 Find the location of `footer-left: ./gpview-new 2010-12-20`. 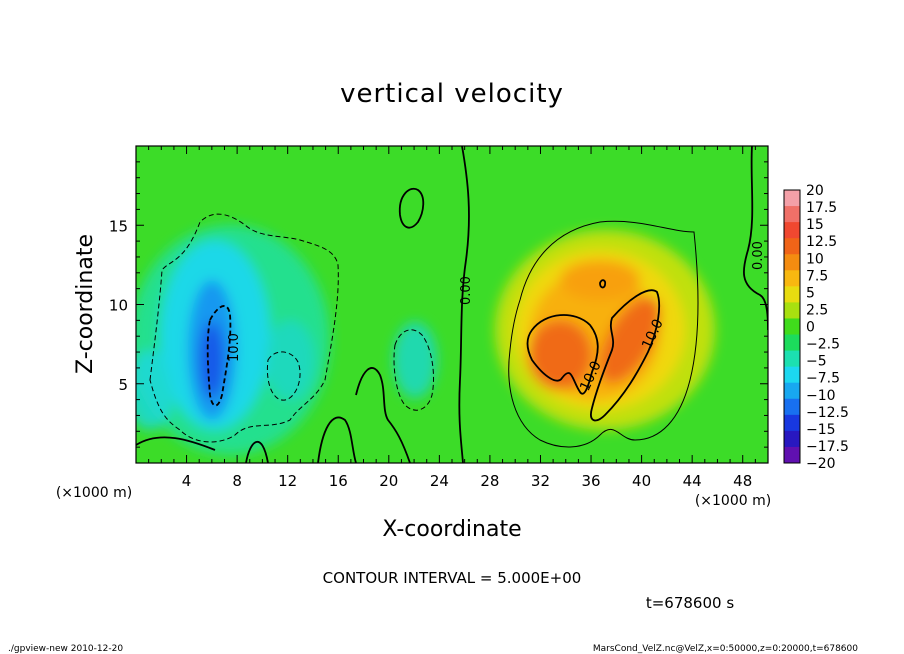

footer-left: ./gpview-new 2010-12-20 is located at coordinates (65, 649).